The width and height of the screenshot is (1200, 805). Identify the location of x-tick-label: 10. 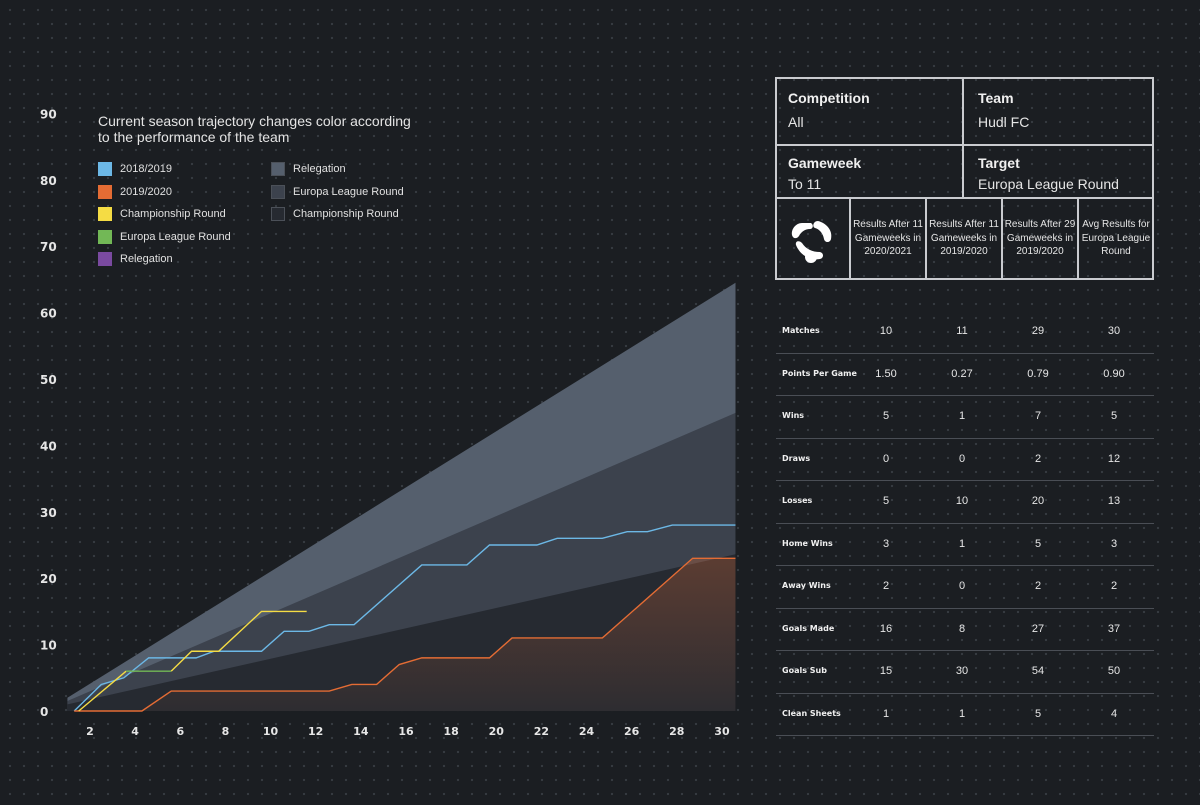
(271, 731).